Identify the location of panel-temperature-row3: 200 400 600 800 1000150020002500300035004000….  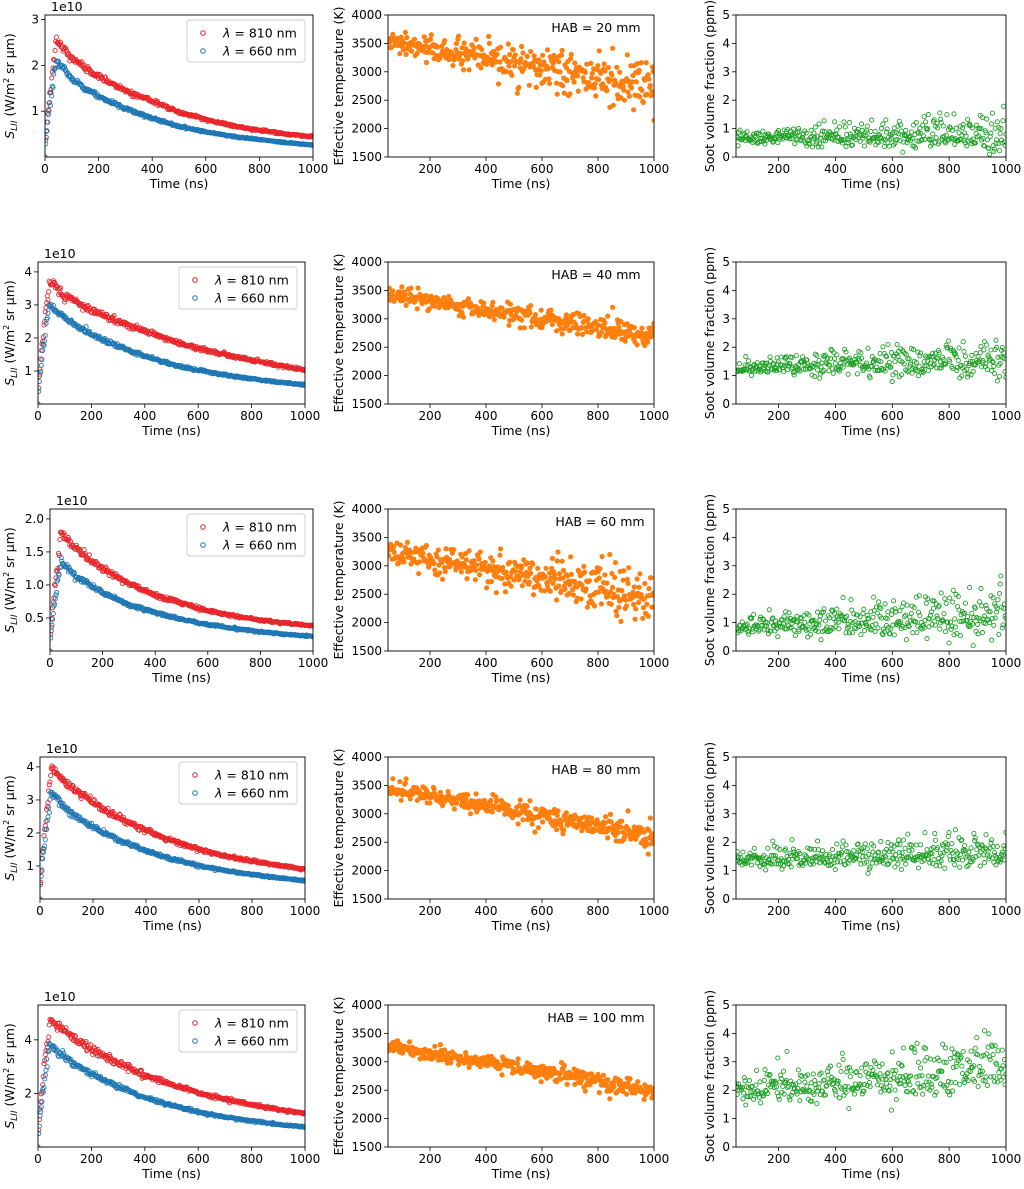
(500, 592).